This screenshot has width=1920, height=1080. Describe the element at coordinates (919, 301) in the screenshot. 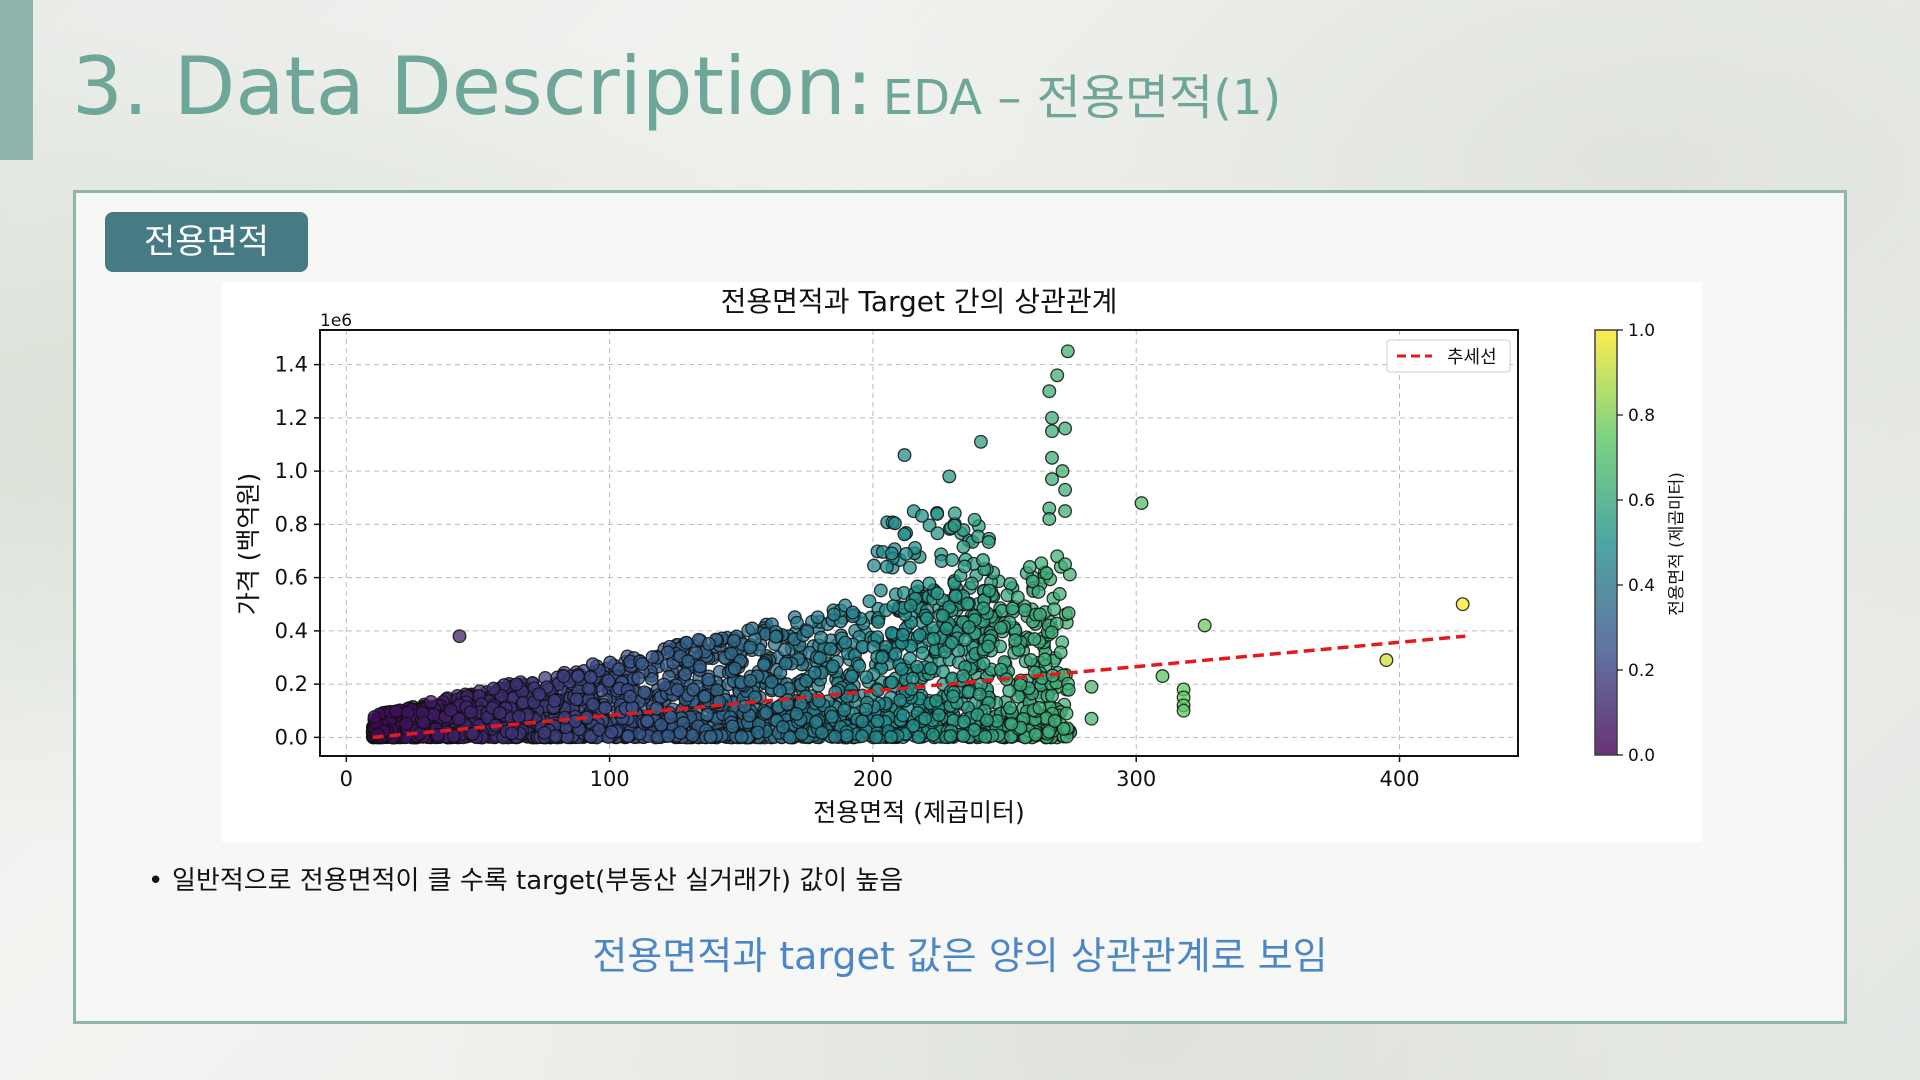

I see `chart-title: 전용면적과 Target 간의 상관관계` at that location.